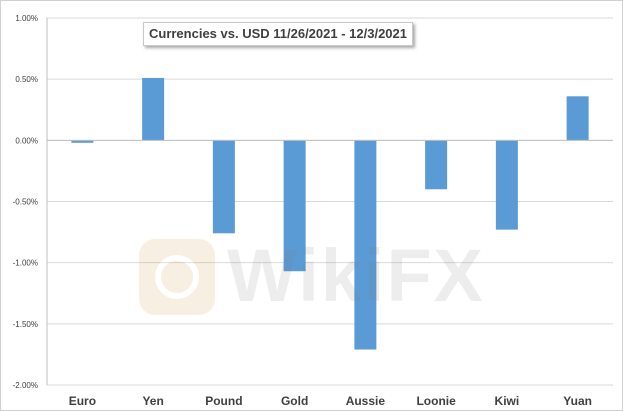 This screenshot has height=411, width=623. I want to click on bar-euro, so click(82, 141).